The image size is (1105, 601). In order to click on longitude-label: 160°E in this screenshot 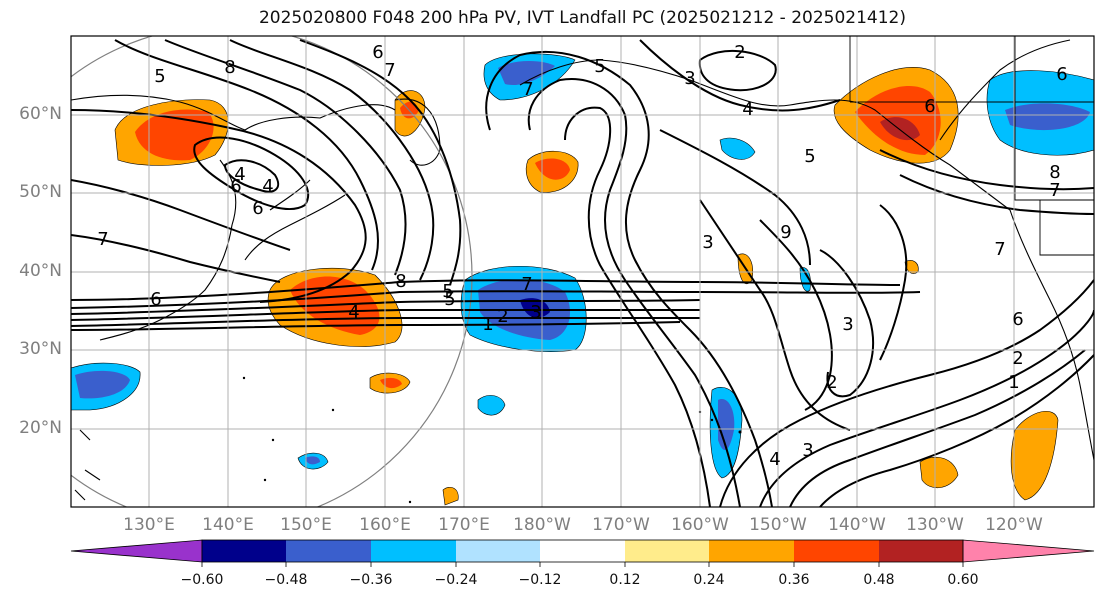, I will do `click(385, 525)`.